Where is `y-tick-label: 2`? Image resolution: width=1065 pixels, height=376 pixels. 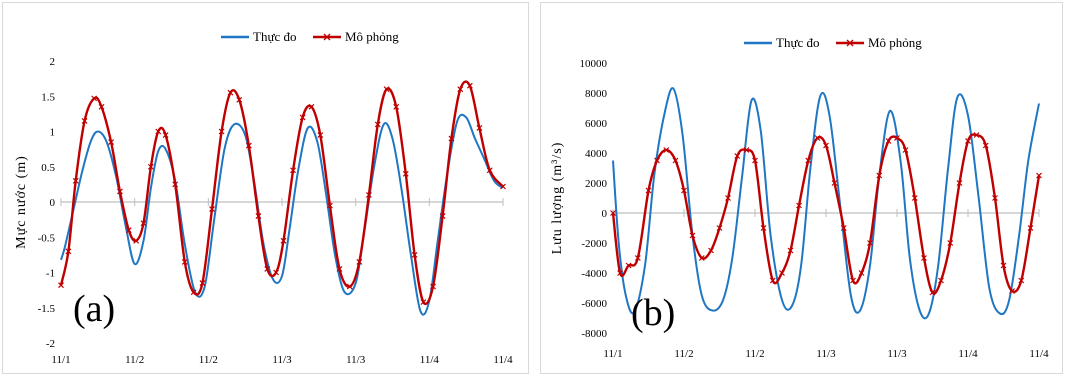 y-tick-label: 2 is located at coordinates (53, 62).